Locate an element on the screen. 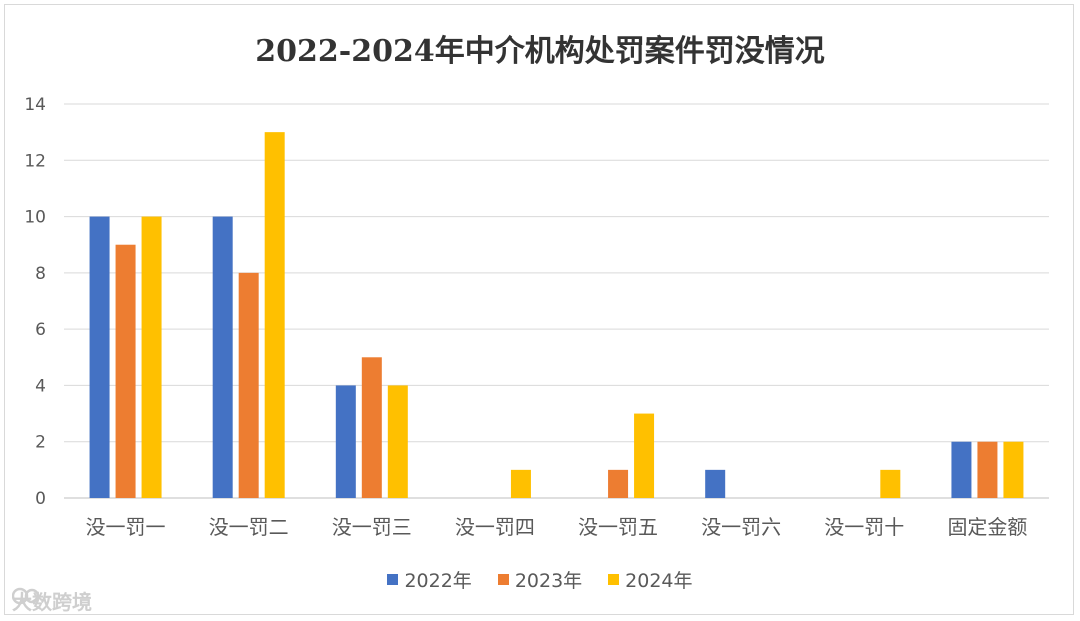  legend-item-2022: 2022年 is located at coordinates (429, 579).